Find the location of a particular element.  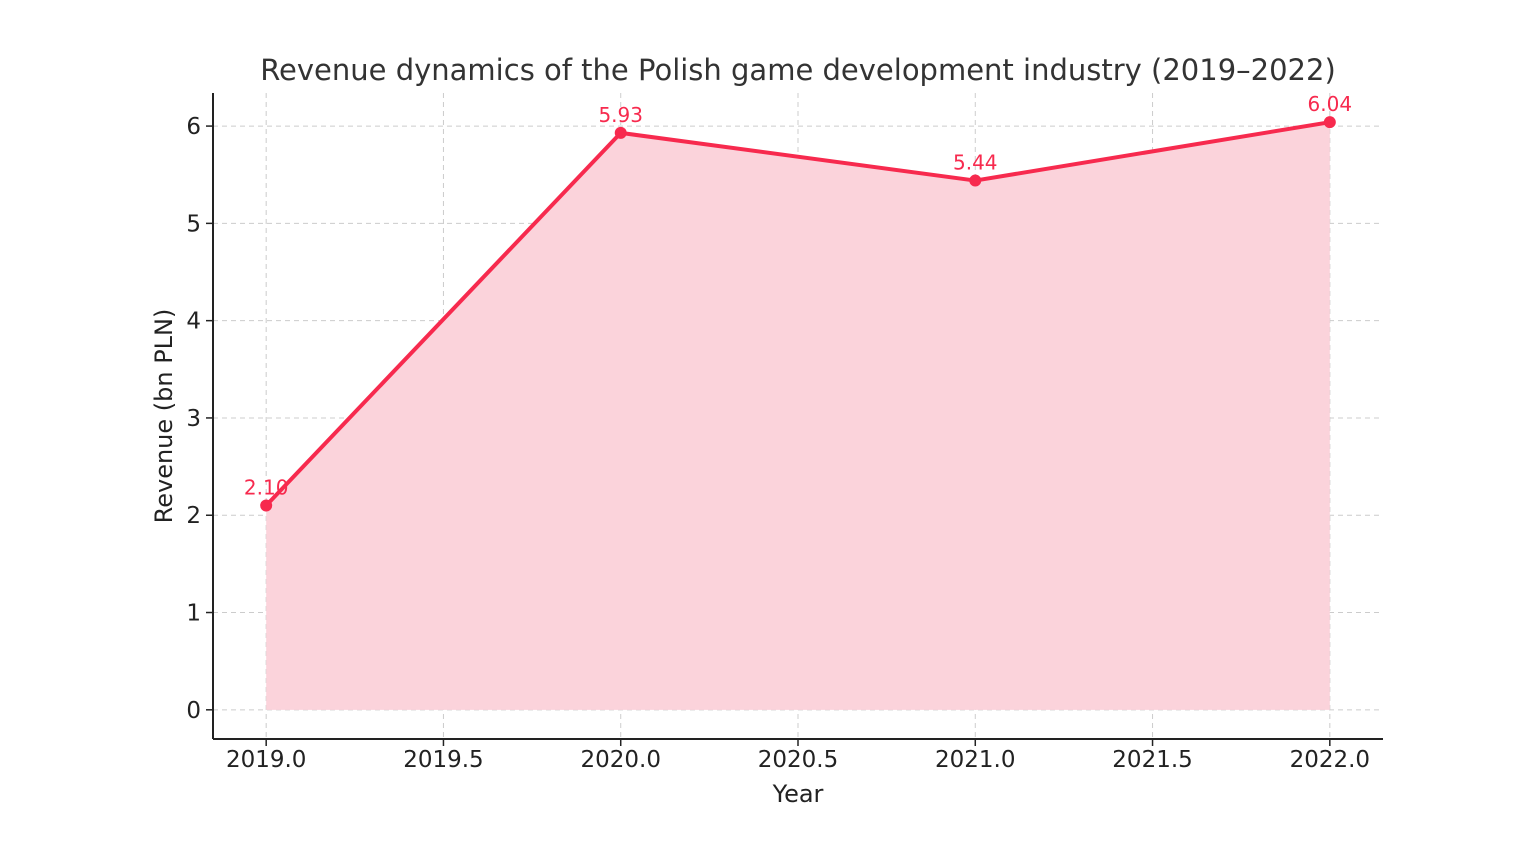

data-label: 5.44 is located at coordinates (975, 163).